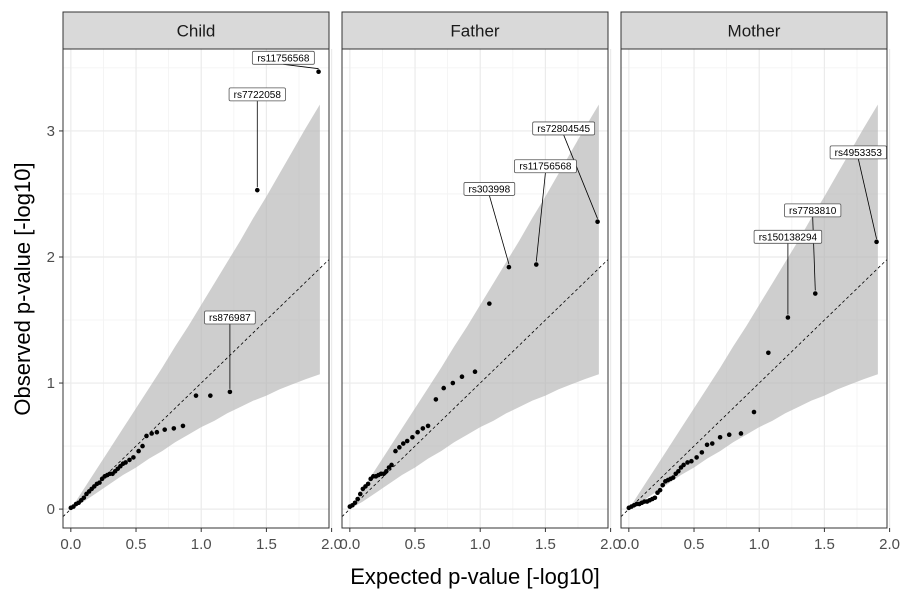 The image size is (900, 600). I want to click on snp-label-text: rs150138294, so click(788, 237).